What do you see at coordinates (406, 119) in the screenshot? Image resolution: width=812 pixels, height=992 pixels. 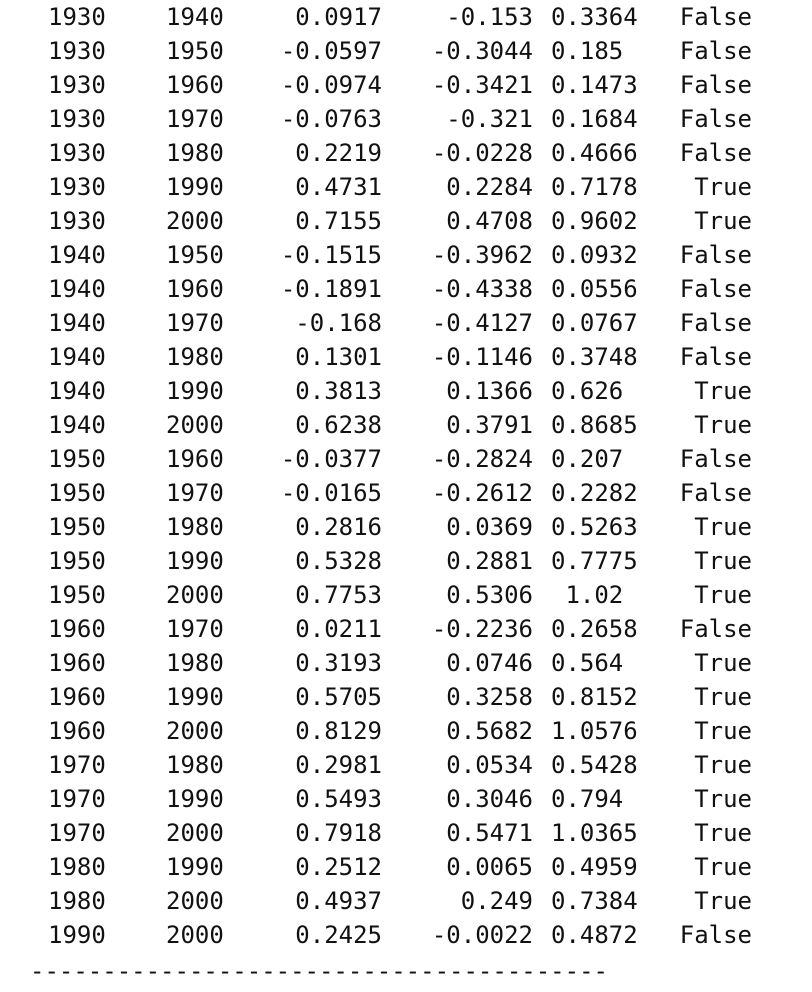 I see `table-row: 1930 1970 -0.0763 -0.321 0.1684 False` at bounding box center [406, 119].